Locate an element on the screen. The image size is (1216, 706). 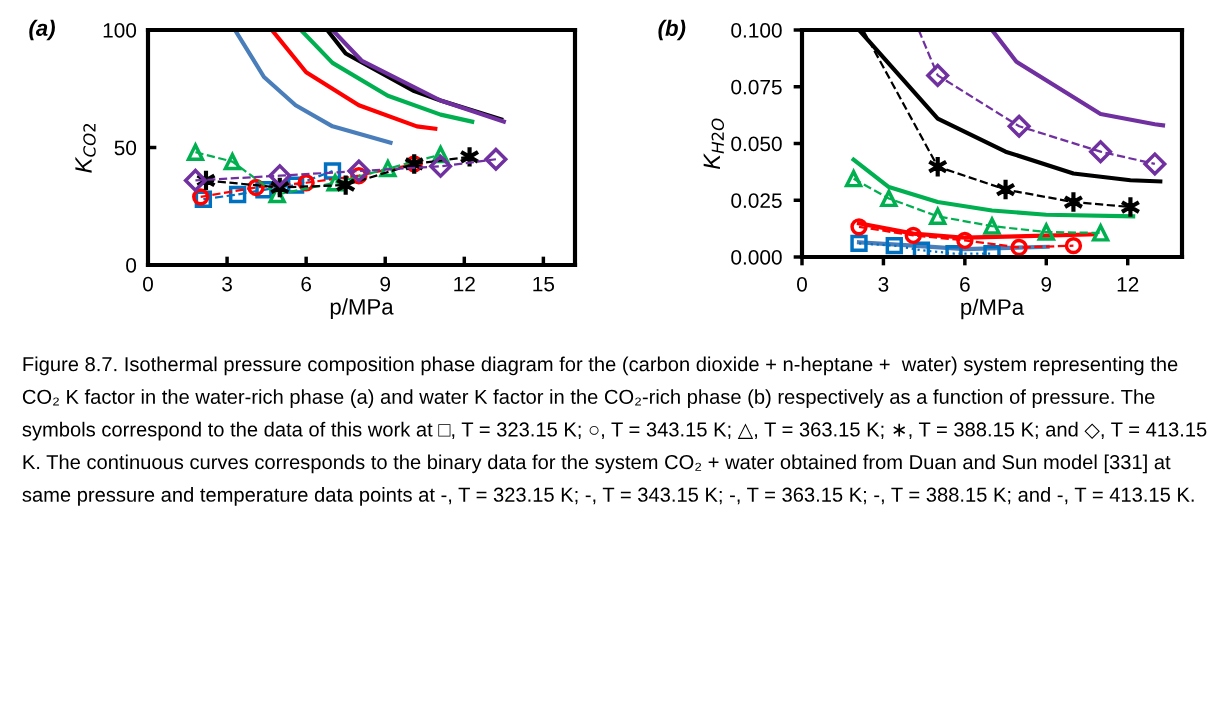
chart-title: (a) is located at coordinates (42, 30).